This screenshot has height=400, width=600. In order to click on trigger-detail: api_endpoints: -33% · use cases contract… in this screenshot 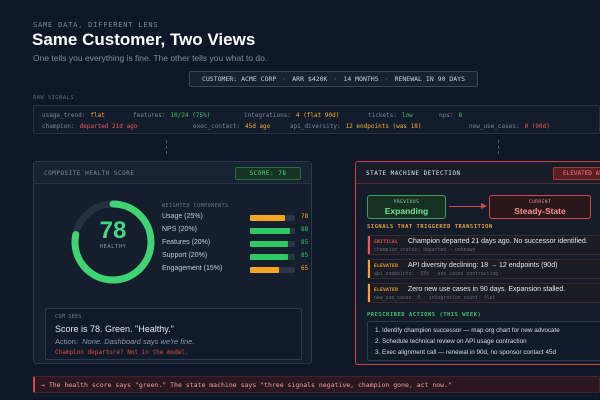, I will do `click(436, 274)`.